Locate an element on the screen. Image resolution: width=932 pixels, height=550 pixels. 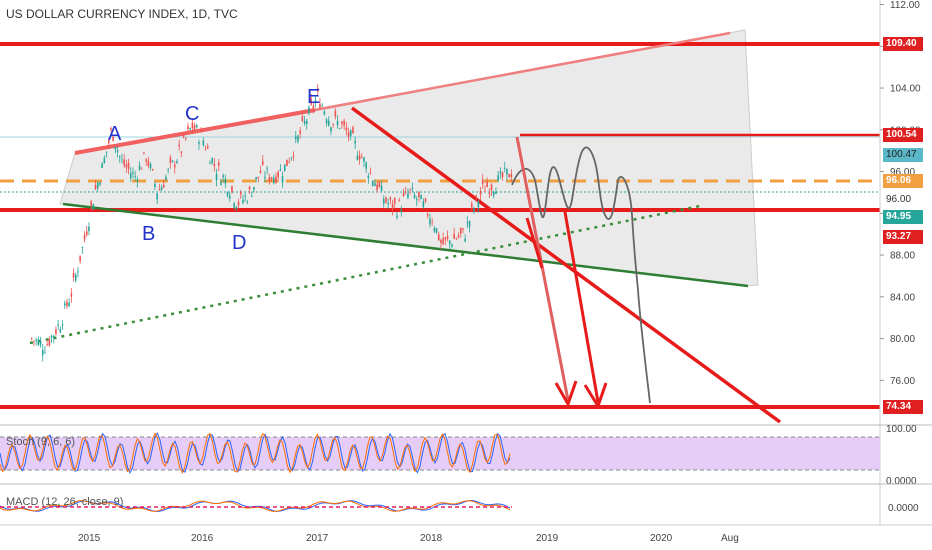
lower-support-trendline is located at coordinates (405, 245).